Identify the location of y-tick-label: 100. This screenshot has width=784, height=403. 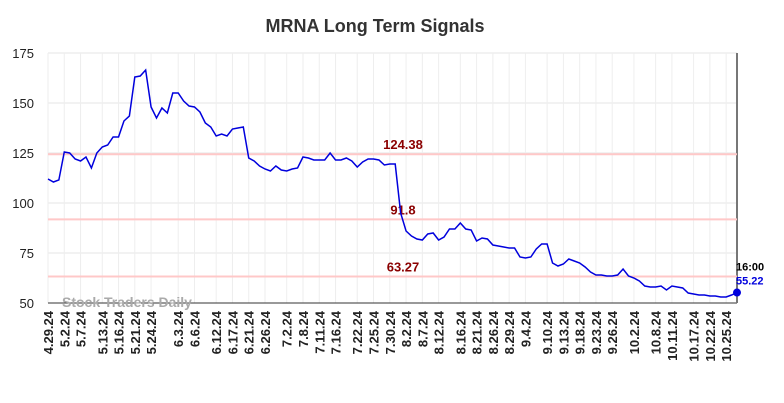
(23, 203).